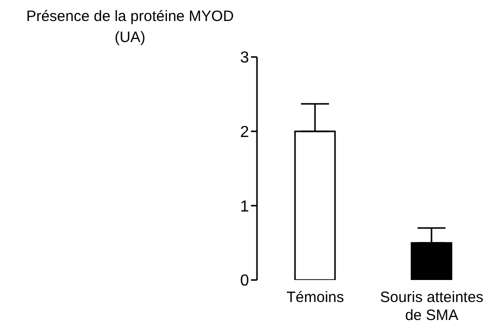 The width and height of the screenshot is (500, 335). Describe the element at coordinates (245, 281) in the screenshot. I see `y-tick-label: 0` at that location.